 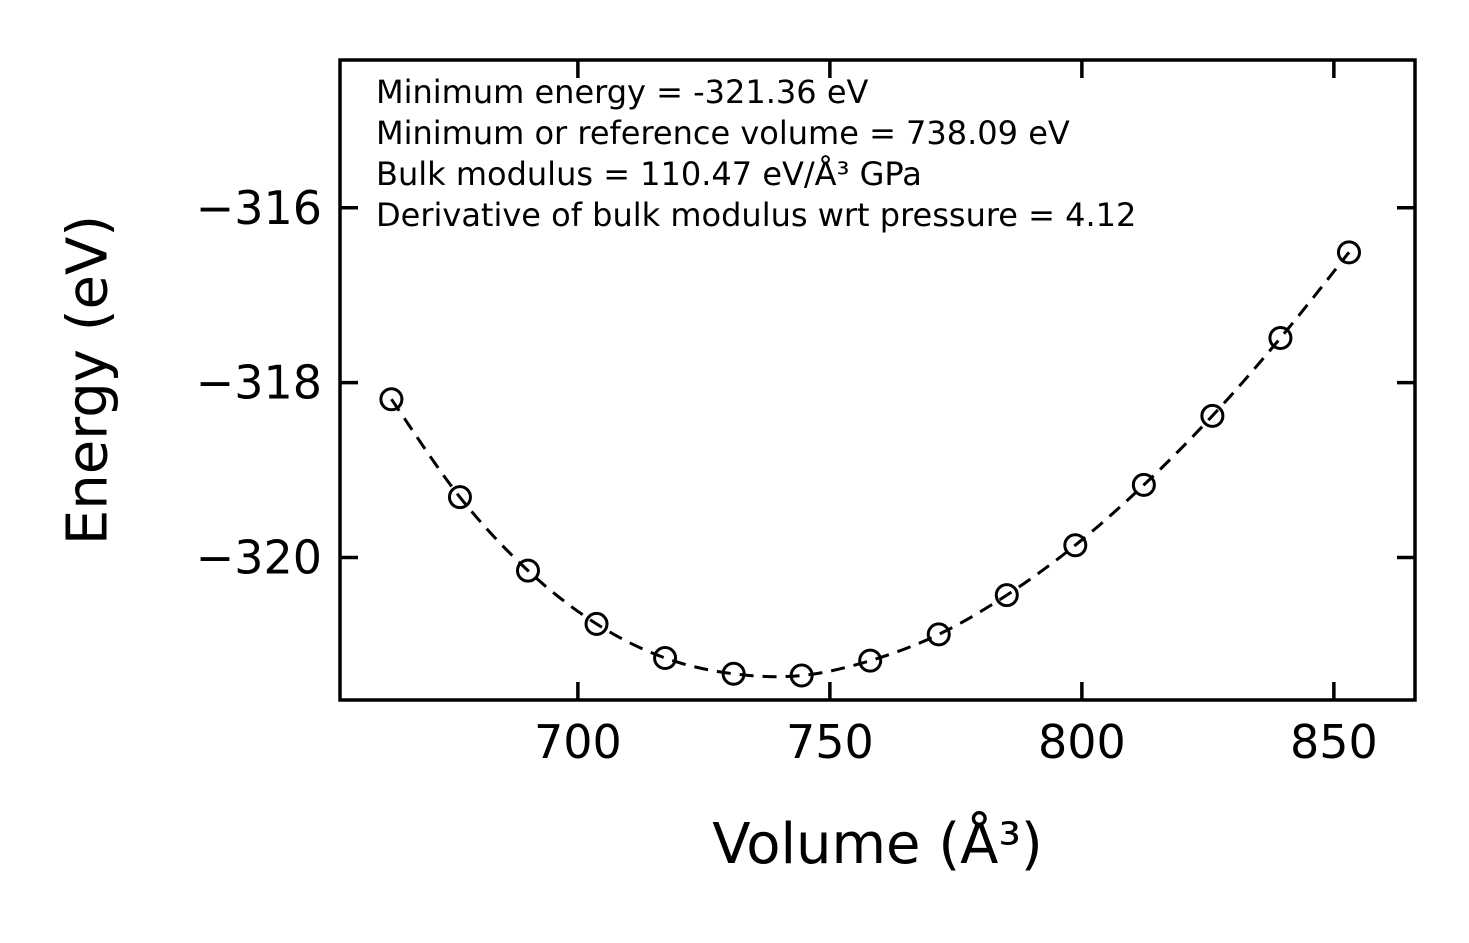 I want to click on annotation-min-volume: Minimum or reference volume = 738.09 eV, so click(x=723, y=133).